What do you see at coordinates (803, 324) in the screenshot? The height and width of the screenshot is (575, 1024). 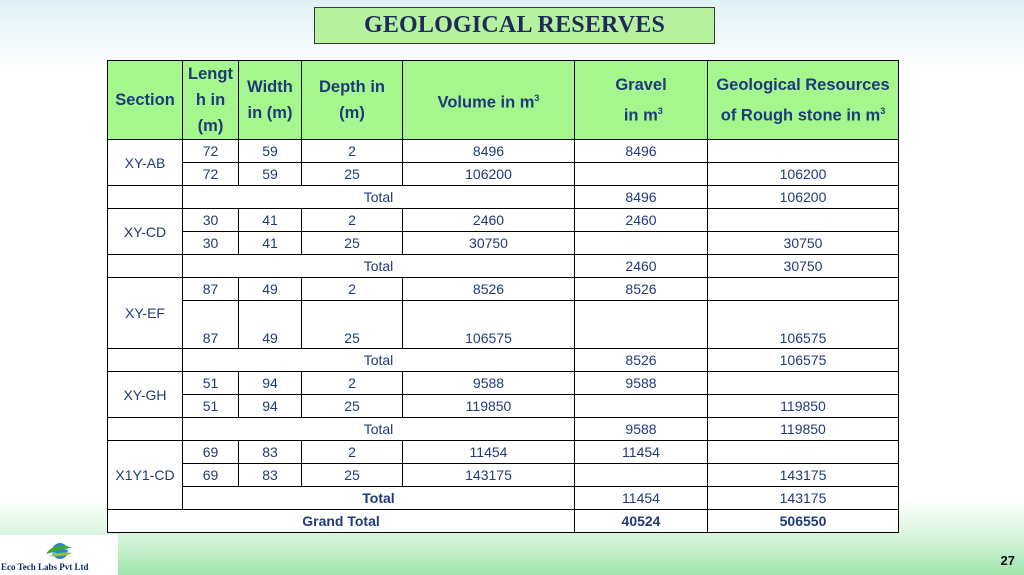 I see `cell-resources: 106575` at bounding box center [803, 324].